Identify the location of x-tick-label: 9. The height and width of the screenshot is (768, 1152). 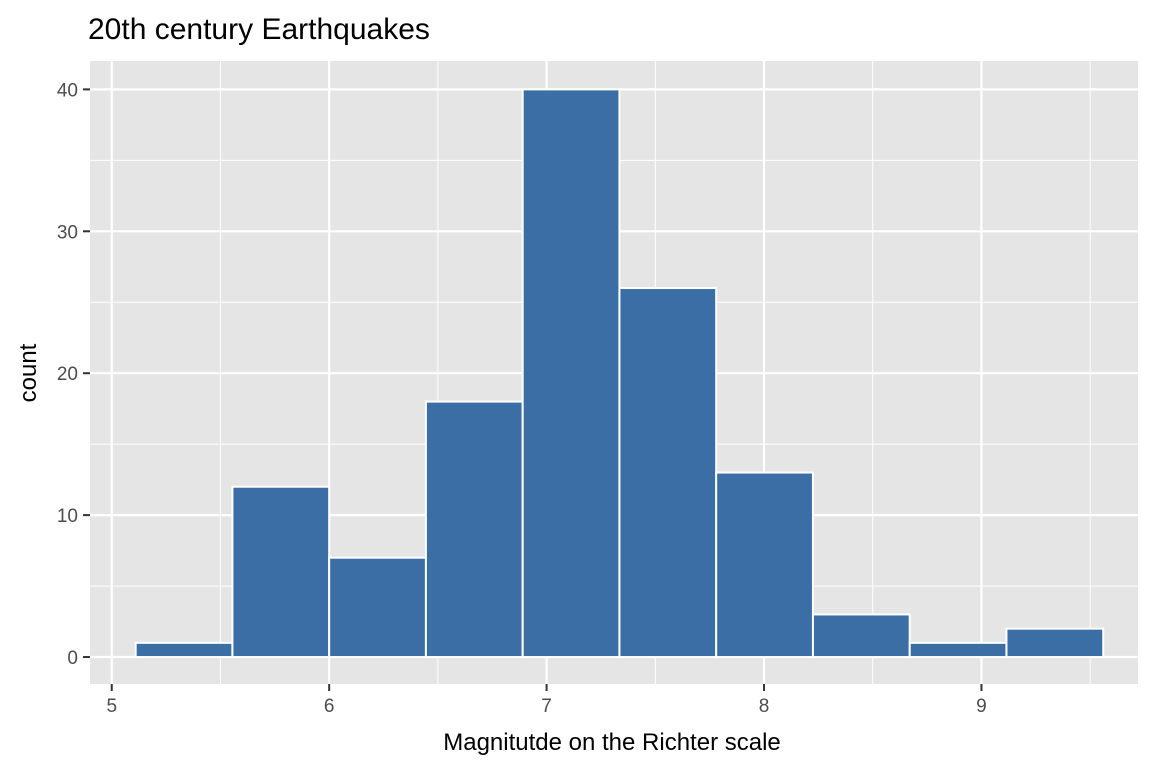
(981, 706).